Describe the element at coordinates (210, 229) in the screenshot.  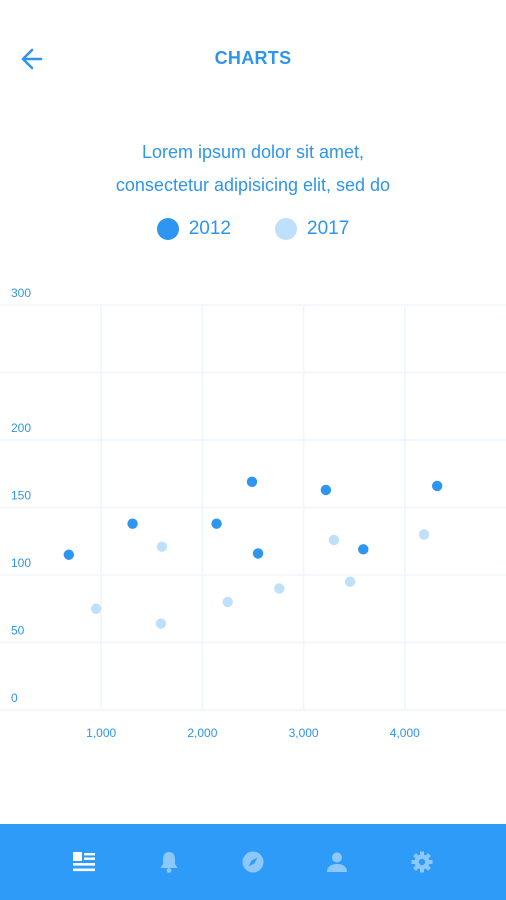
I see `legend-label-2012: 2012` at that location.